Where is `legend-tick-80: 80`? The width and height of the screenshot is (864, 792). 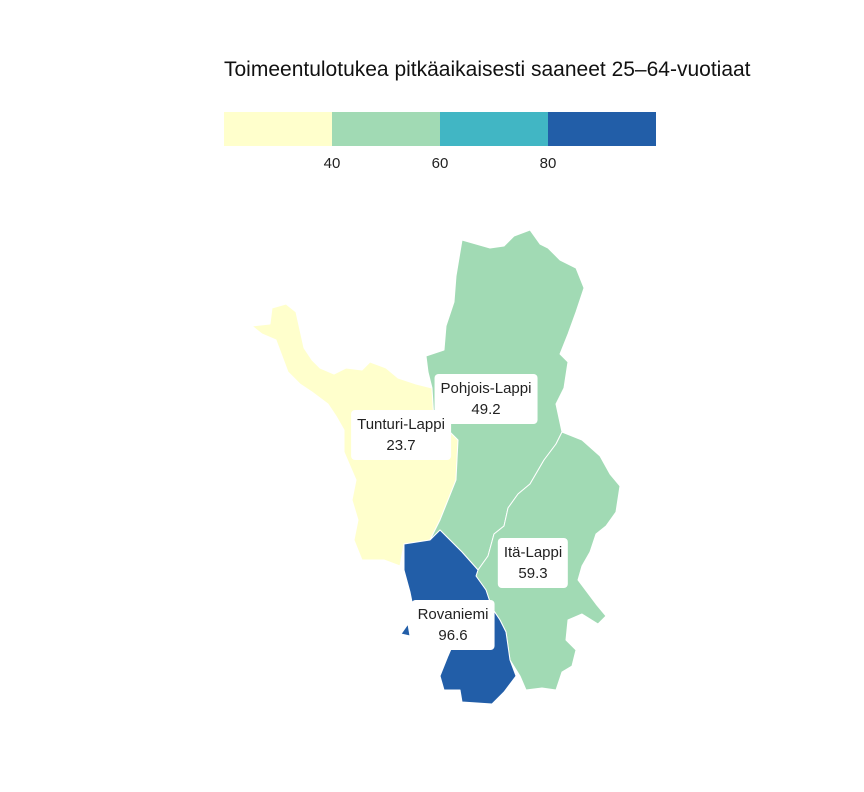 legend-tick-80: 80 is located at coordinates (548, 163).